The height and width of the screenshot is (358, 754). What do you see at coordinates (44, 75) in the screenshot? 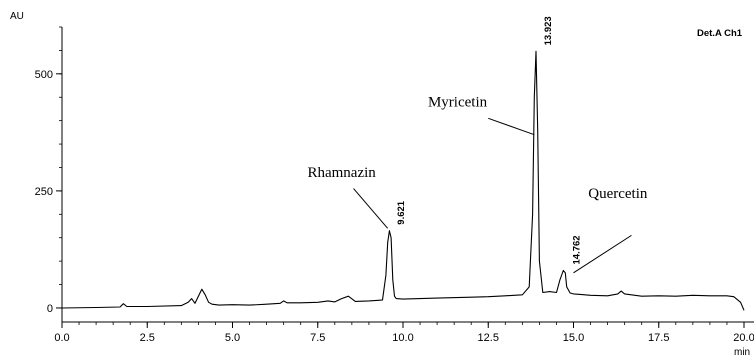
I see `y-tick-label: 500` at bounding box center [44, 75].